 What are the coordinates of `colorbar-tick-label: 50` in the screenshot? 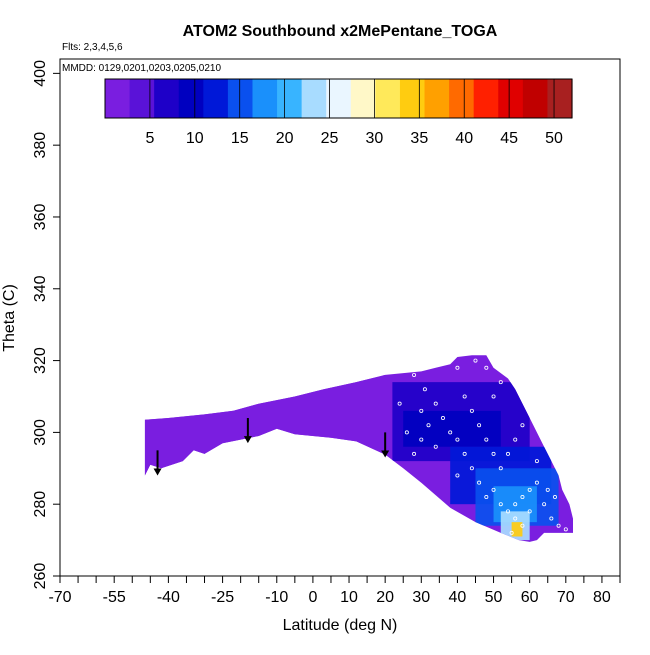 It's located at (554, 138).